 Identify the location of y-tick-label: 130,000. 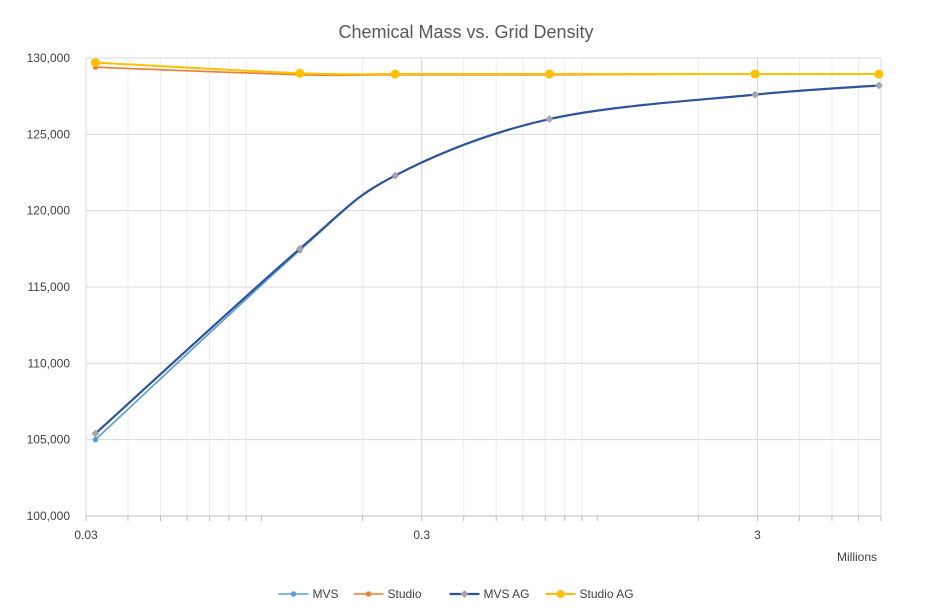
(49, 58).